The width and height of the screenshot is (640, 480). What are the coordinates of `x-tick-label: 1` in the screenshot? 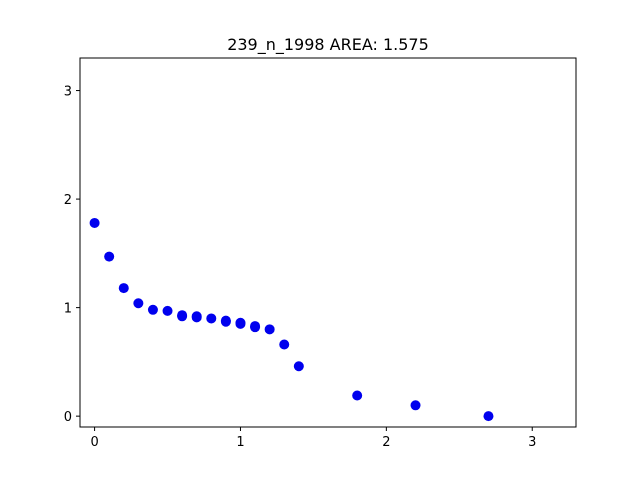 It's located at (240, 442).